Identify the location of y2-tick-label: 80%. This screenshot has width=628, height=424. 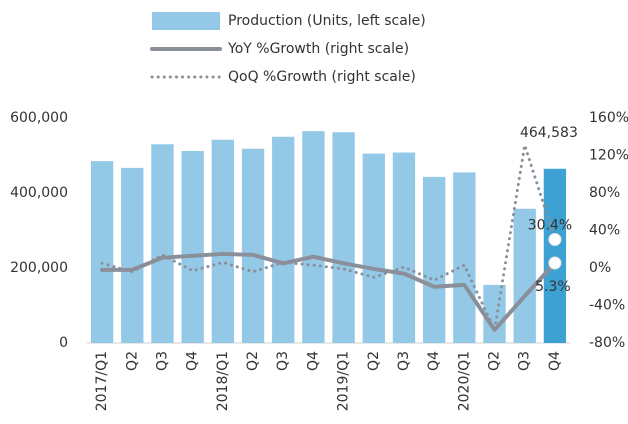
(604, 193).